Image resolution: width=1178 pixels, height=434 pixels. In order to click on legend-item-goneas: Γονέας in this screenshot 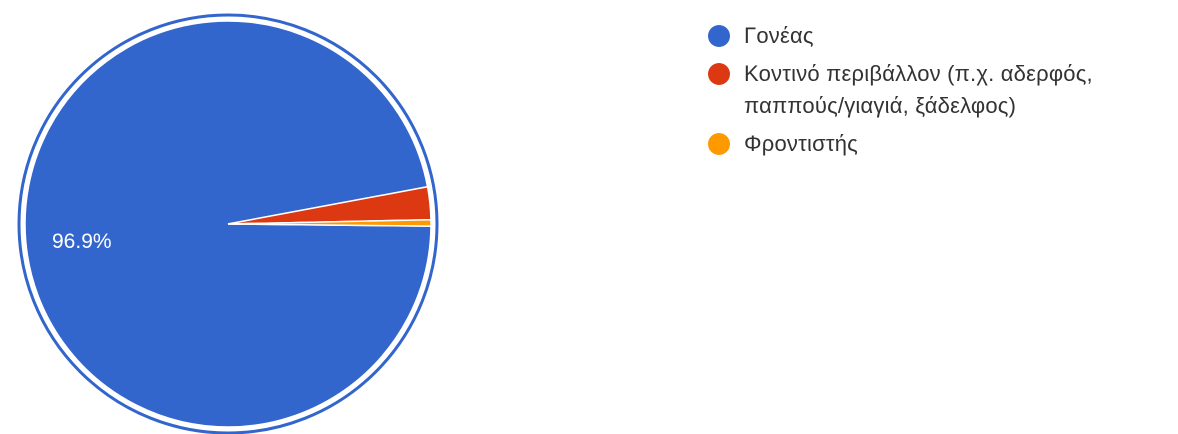, I will do `click(938, 36)`.